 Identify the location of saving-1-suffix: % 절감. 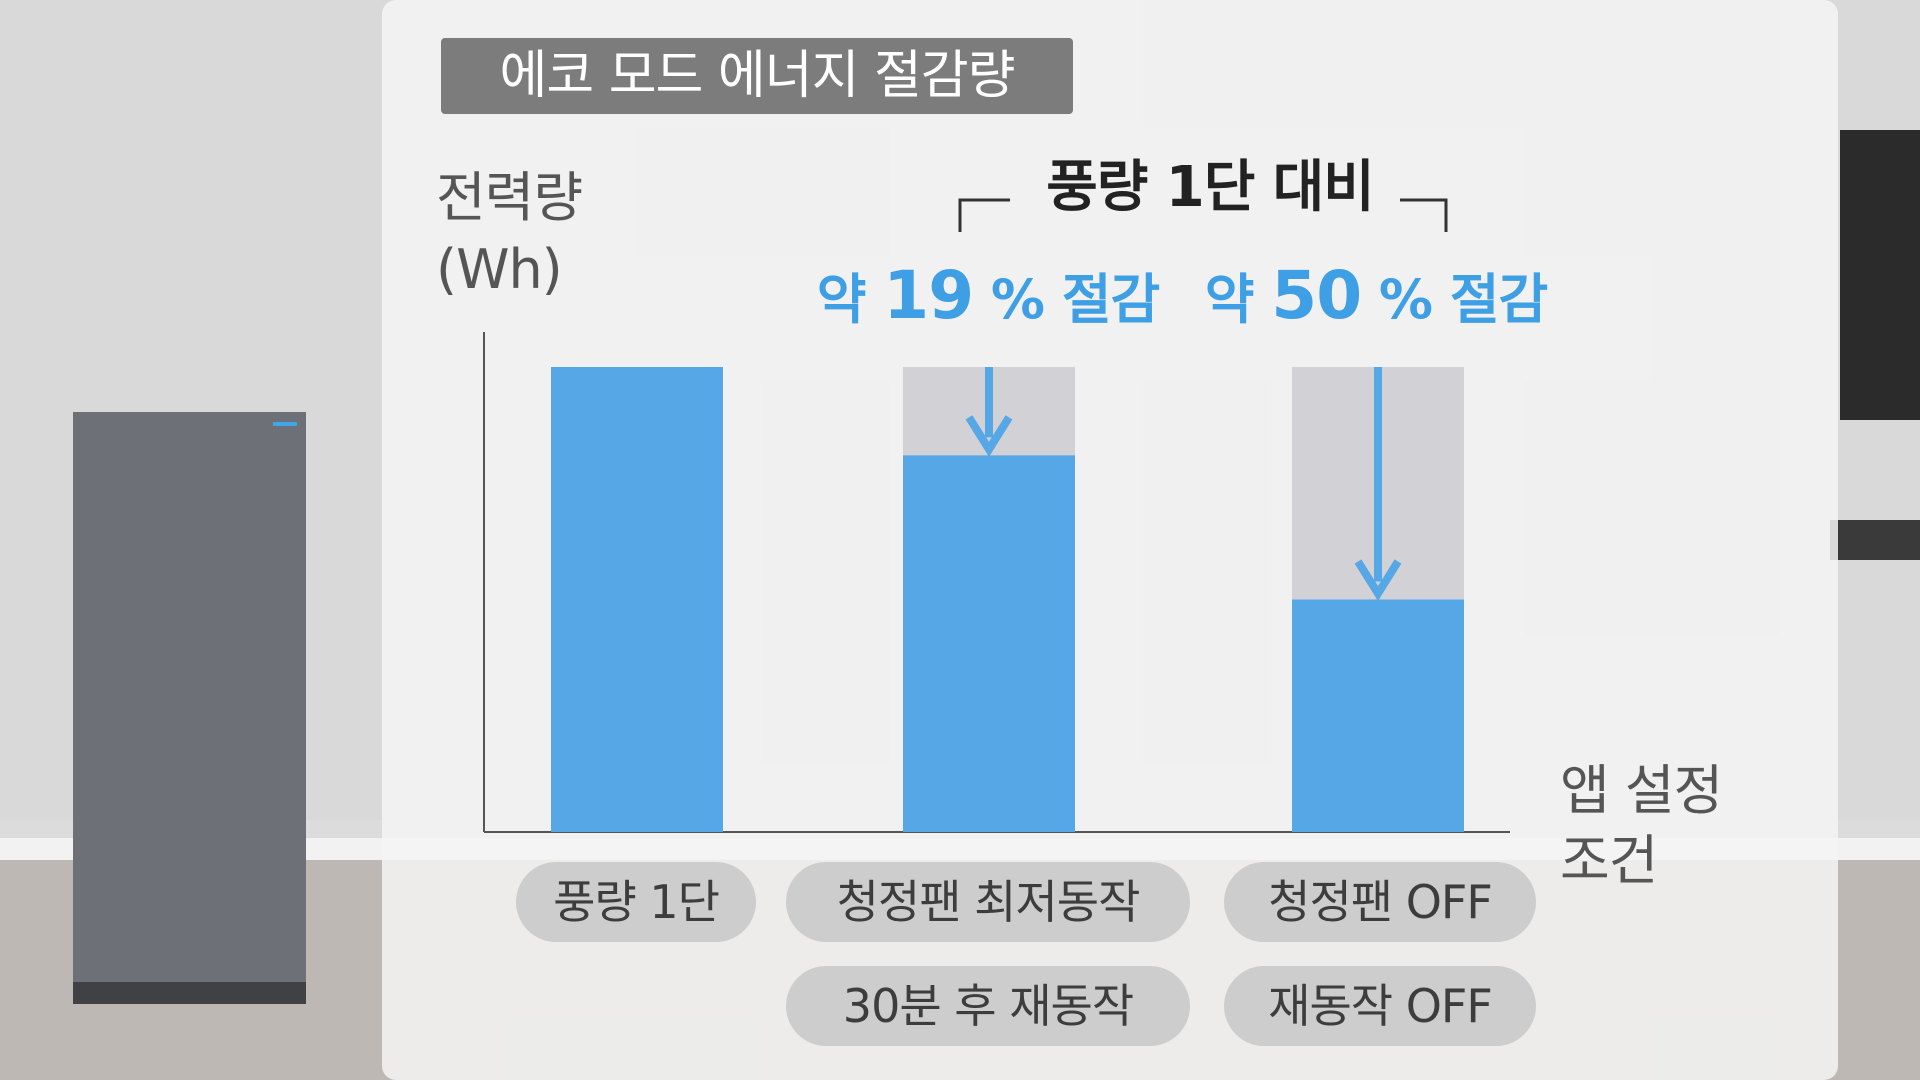
(1066, 299).